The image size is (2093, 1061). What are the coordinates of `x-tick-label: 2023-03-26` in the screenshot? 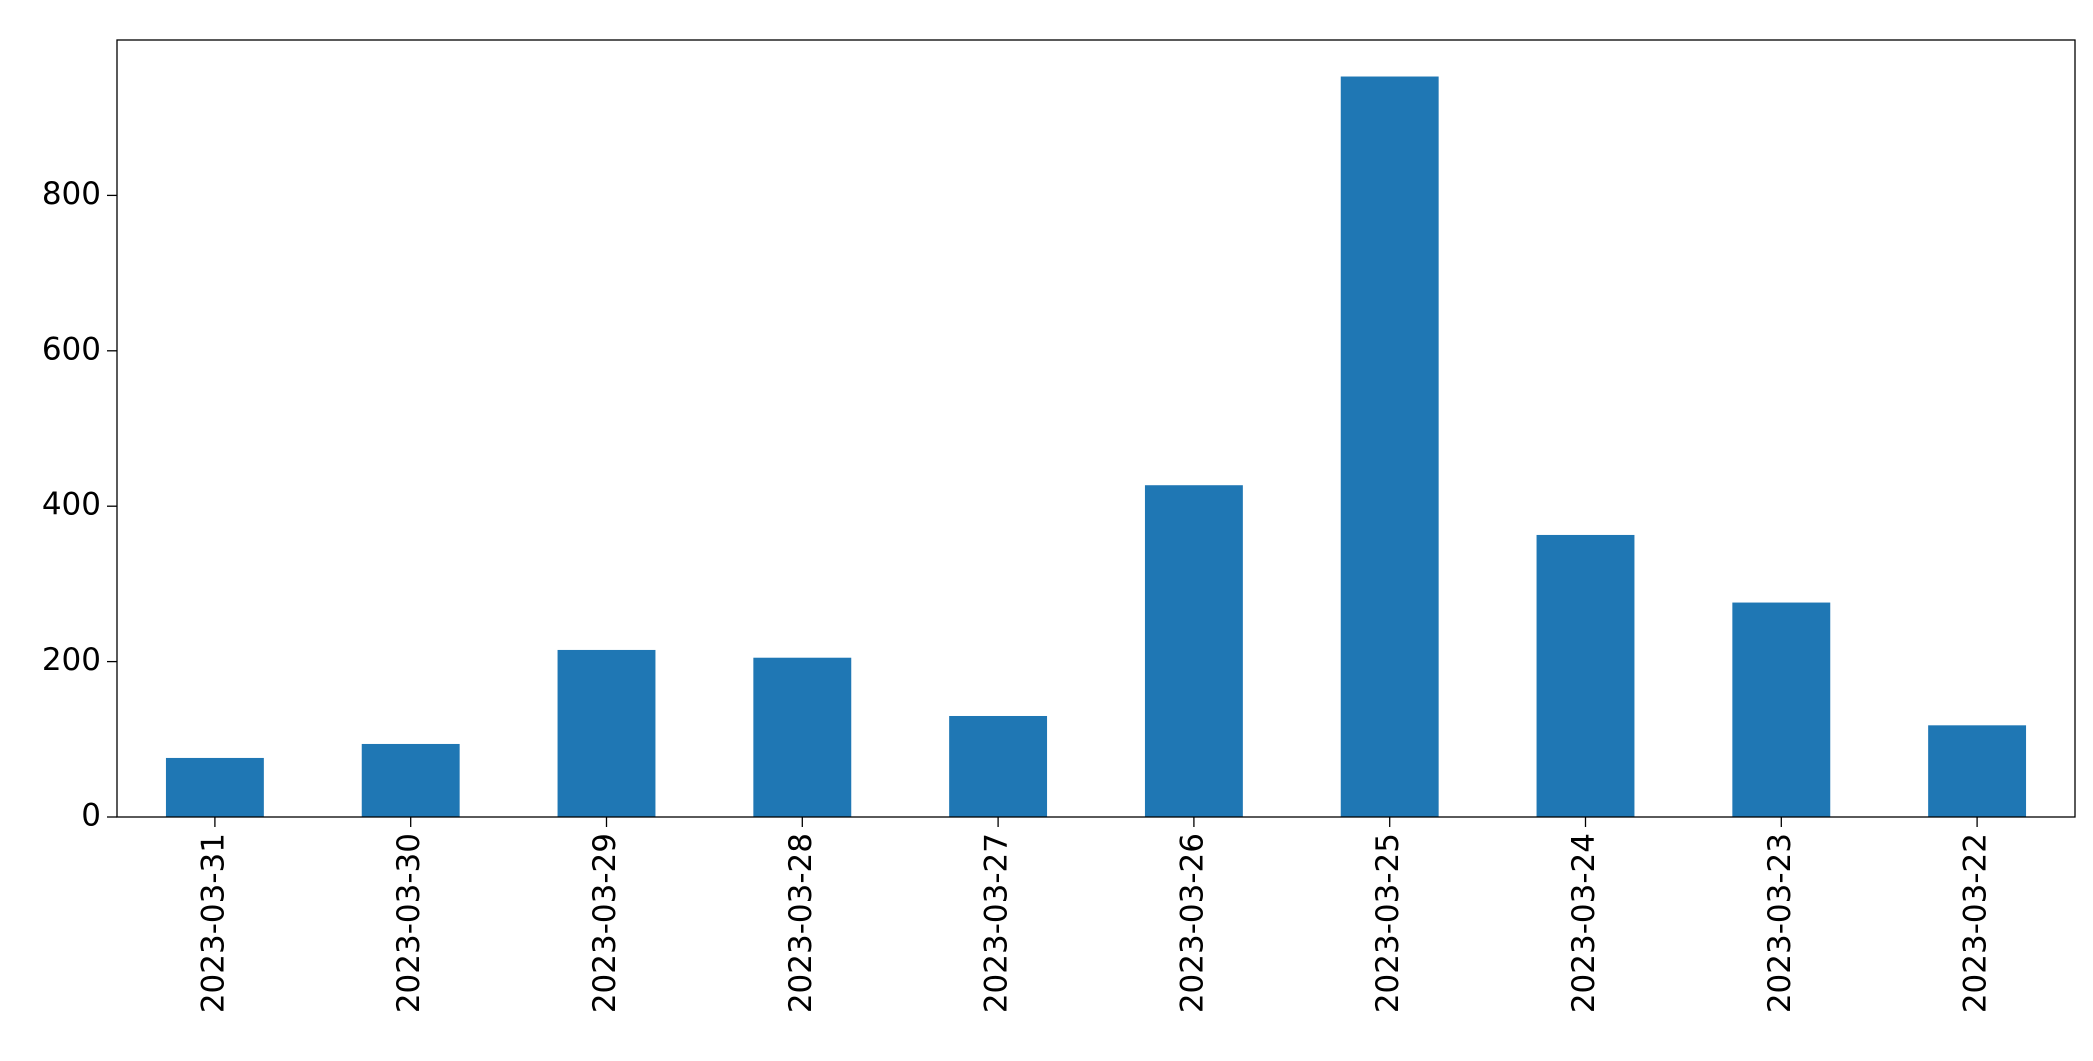 It's located at (1192, 923).